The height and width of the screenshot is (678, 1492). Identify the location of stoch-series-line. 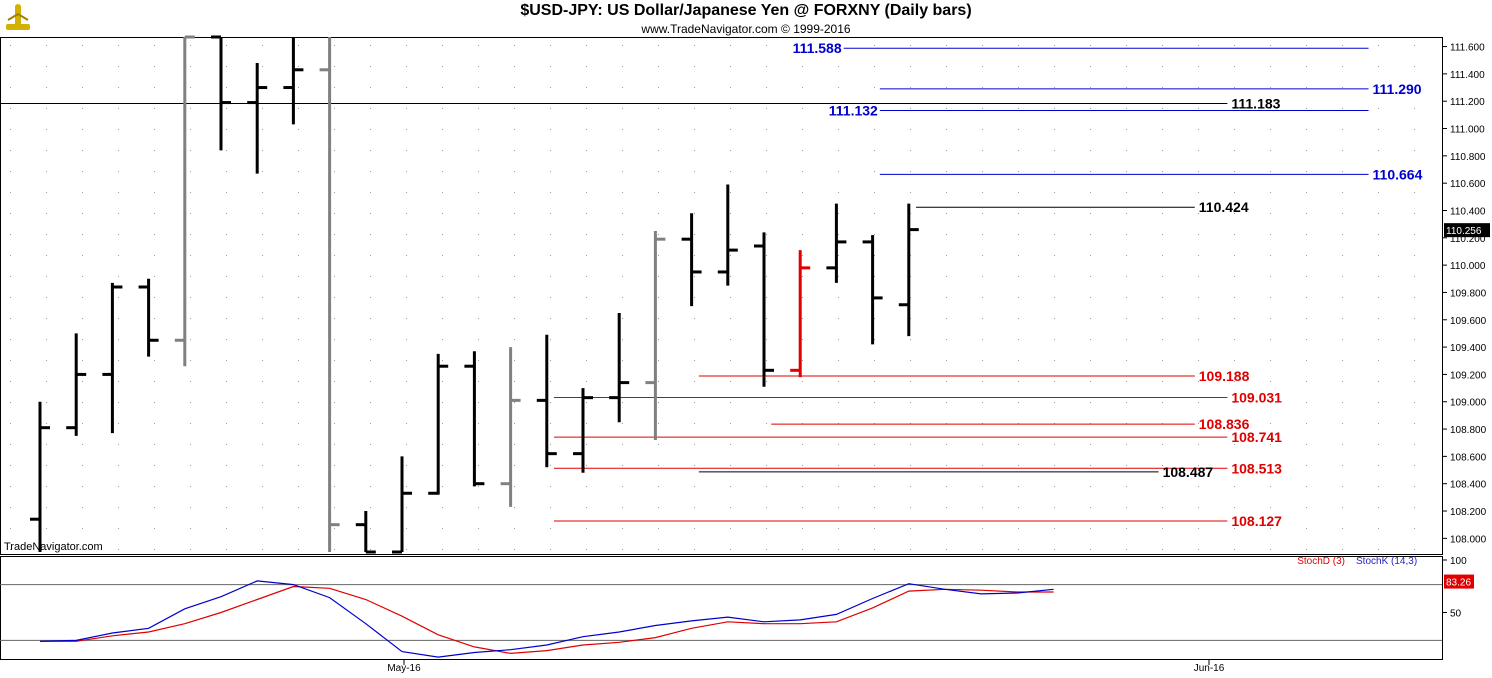
(547, 620).